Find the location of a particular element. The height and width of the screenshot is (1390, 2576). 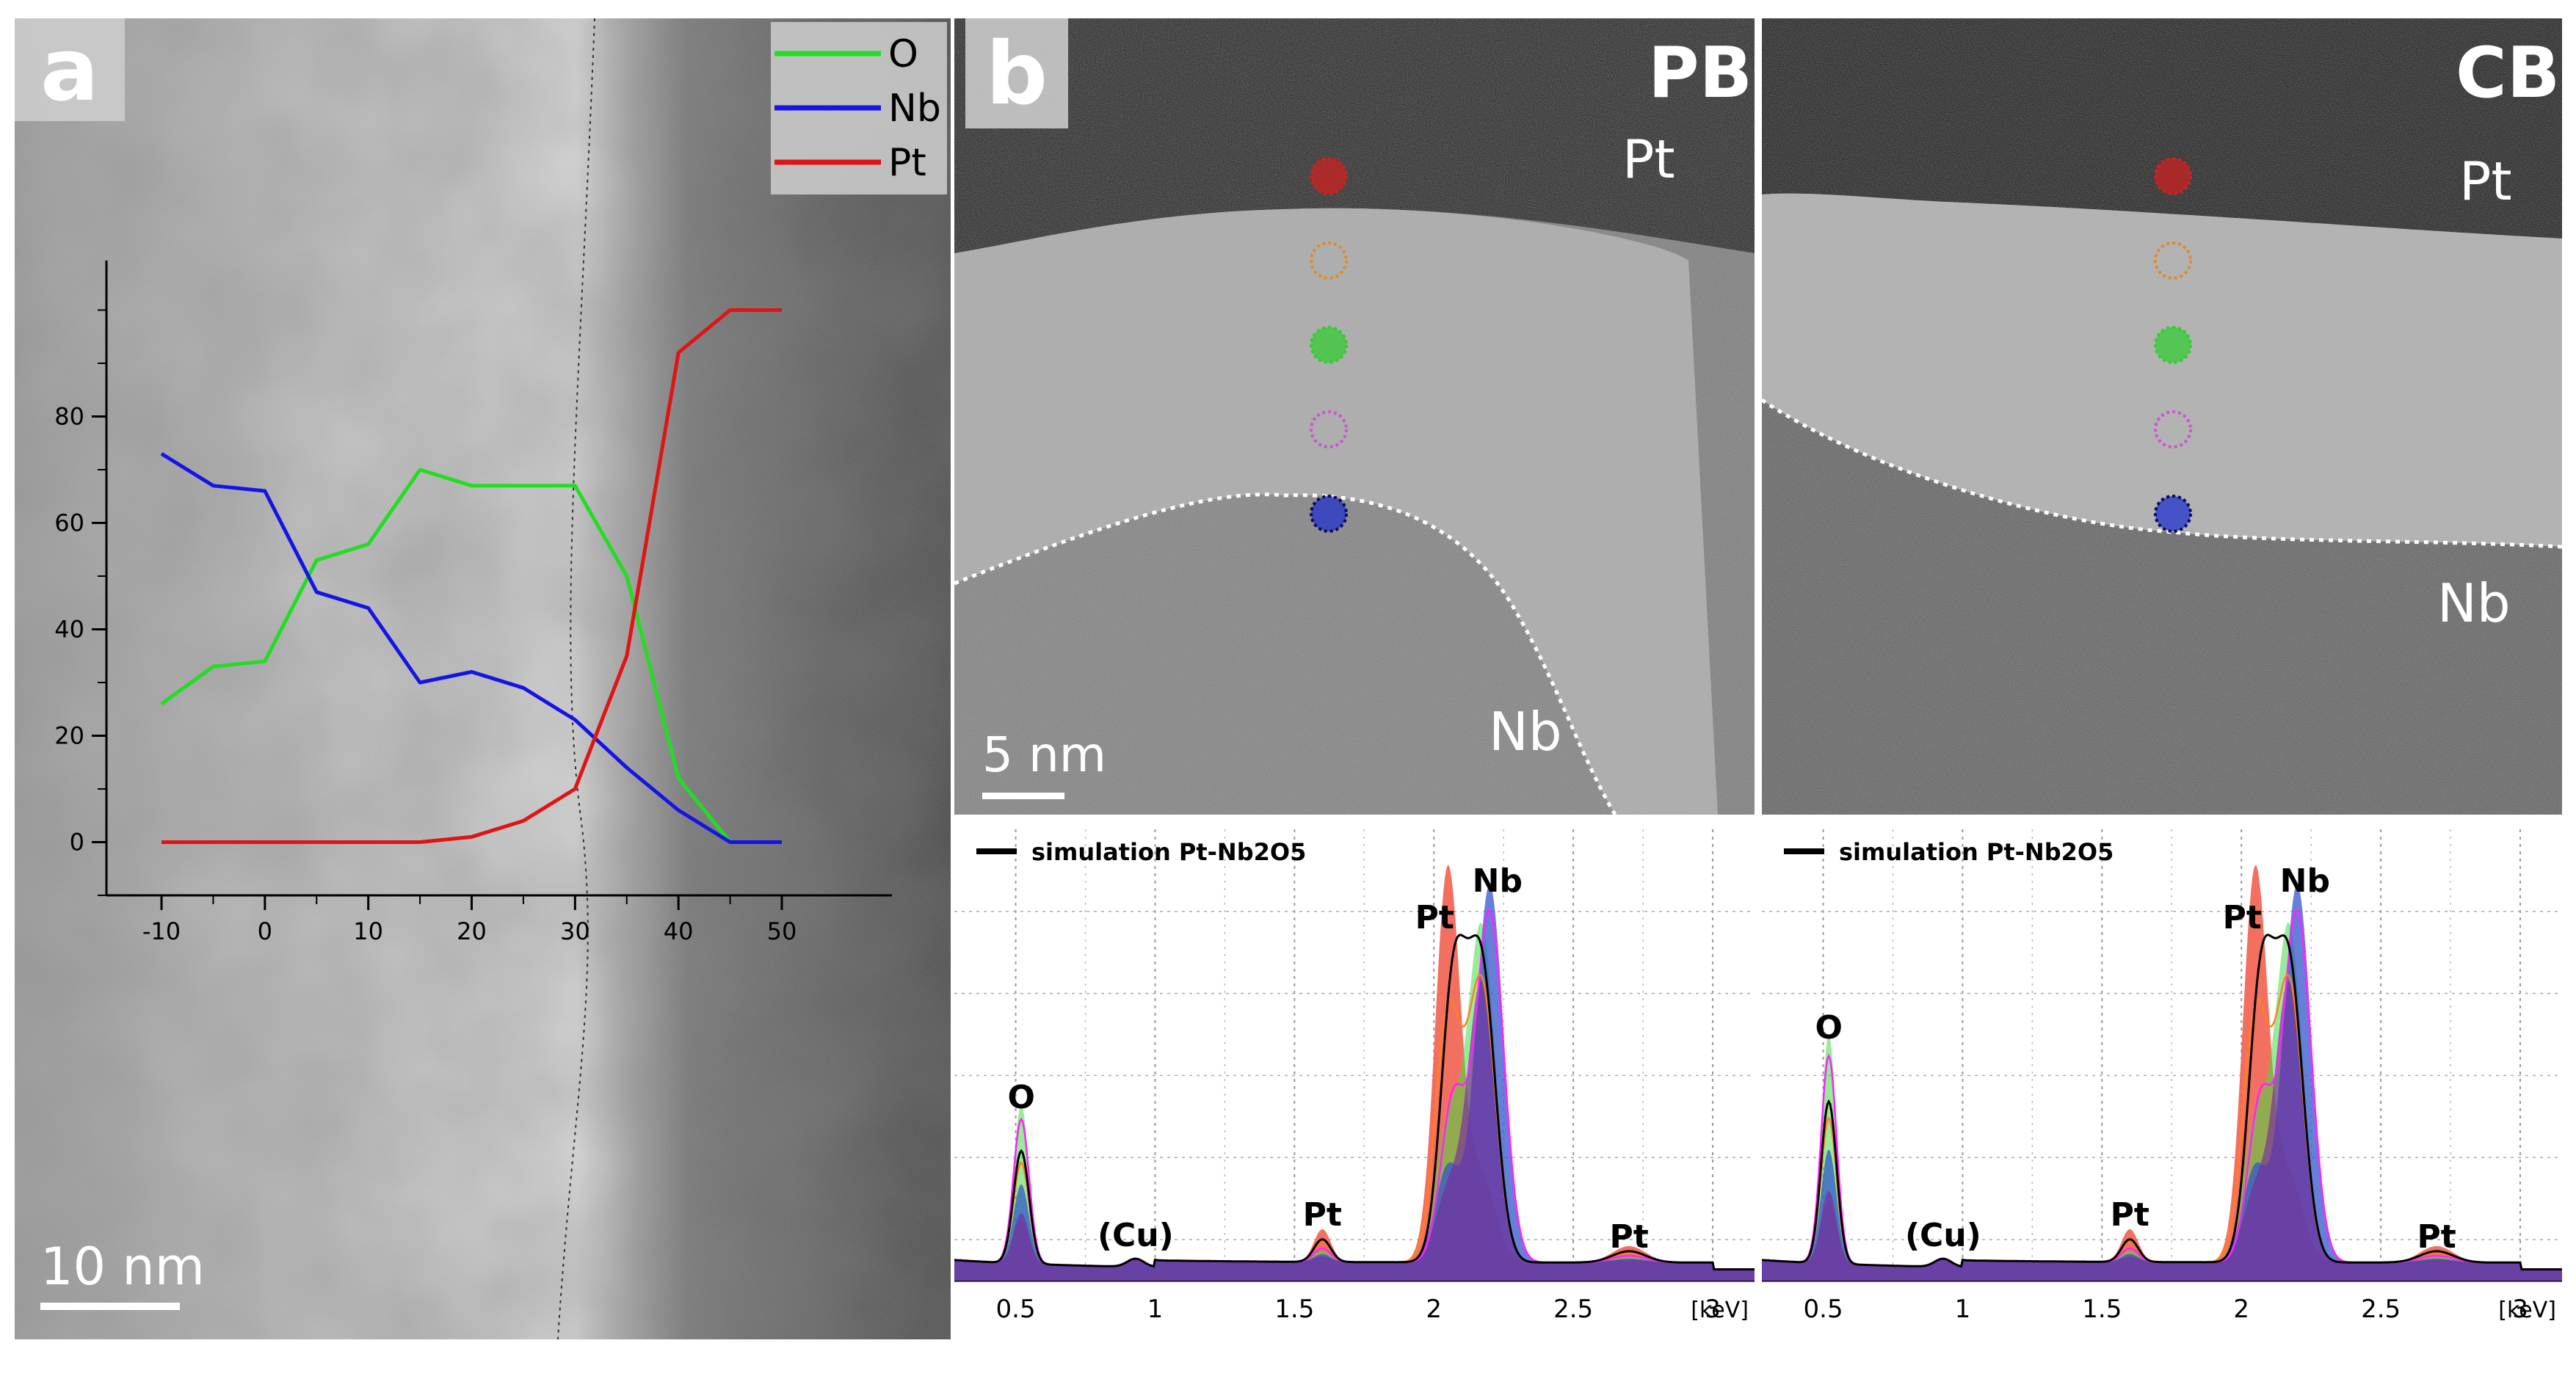

pb-scale-bar is located at coordinates (1023, 796).